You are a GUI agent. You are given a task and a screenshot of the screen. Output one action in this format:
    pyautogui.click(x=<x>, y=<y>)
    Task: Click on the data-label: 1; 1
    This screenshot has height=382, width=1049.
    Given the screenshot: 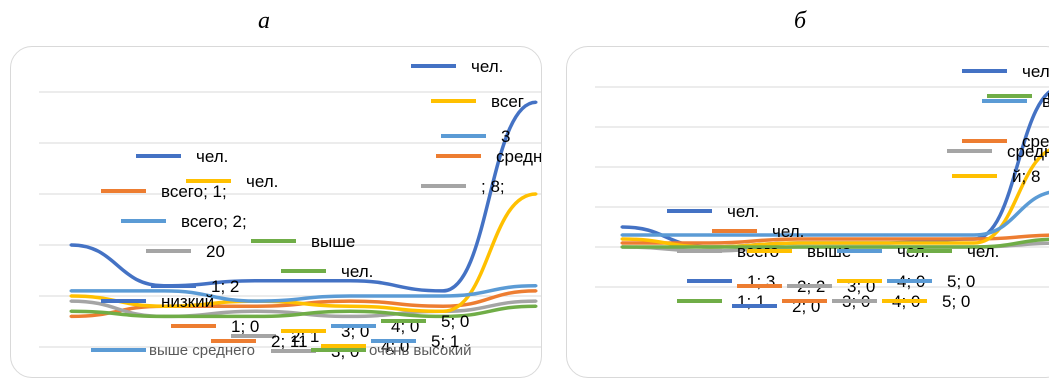 What is the action you would take?
    pyautogui.click(x=751, y=301)
    